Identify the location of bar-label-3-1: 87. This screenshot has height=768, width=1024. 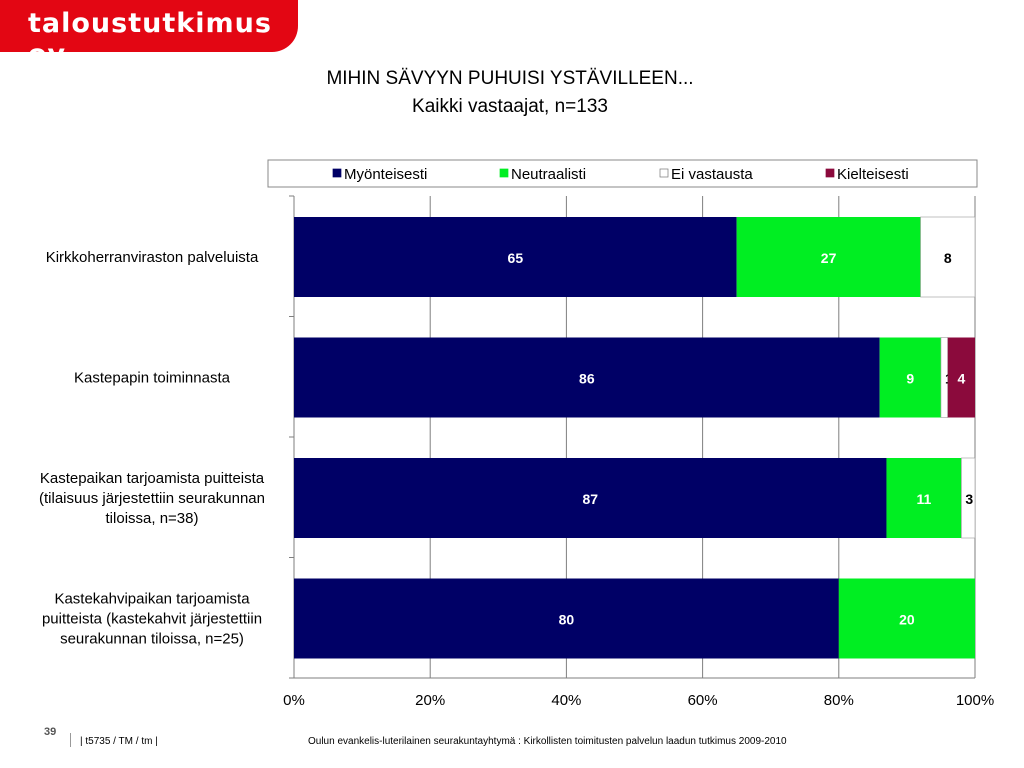
(590, 499).